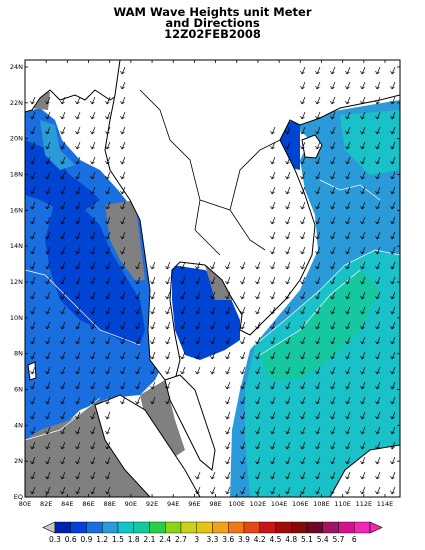 The height and width of the screenshot is (550, 425). Describe the element at coordinates (16, 67) in the screenshot. I see `lat-label: 24N` at that location.